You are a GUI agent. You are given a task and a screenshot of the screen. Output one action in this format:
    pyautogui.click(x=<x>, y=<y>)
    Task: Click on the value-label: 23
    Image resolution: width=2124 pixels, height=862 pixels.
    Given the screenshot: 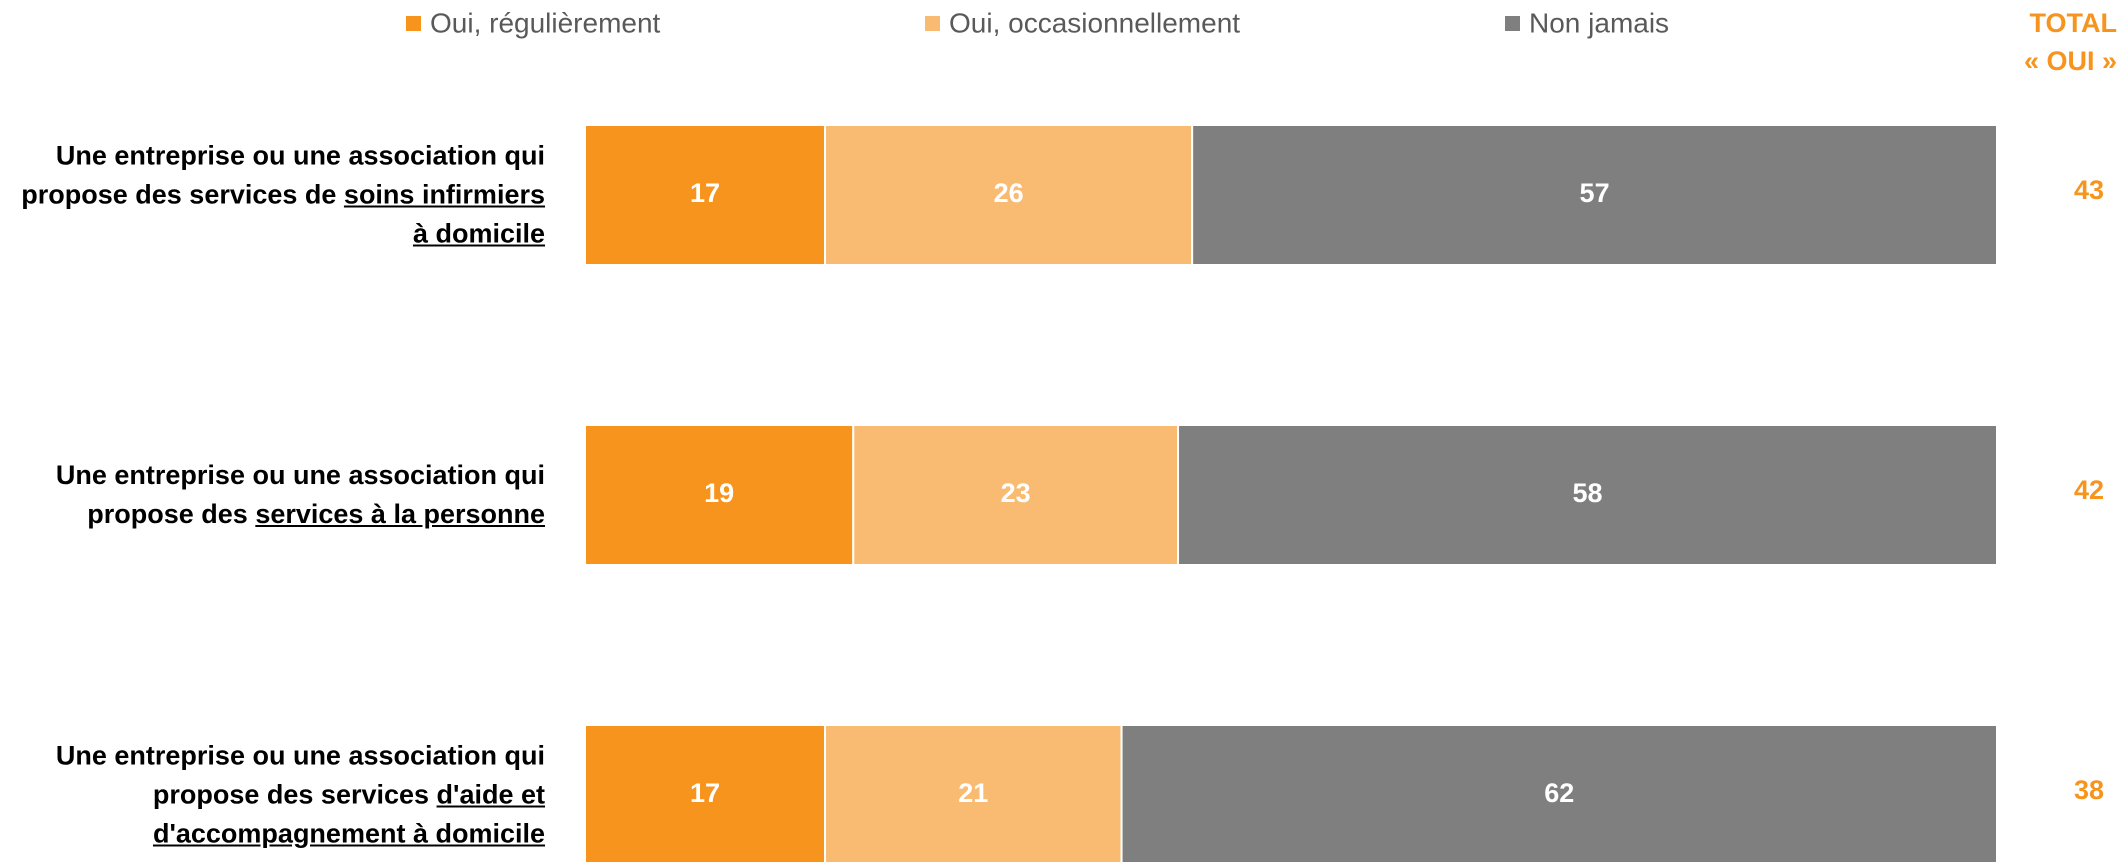 What is the action you would take?
    pyautogui.click(x=1016, y=493)
    